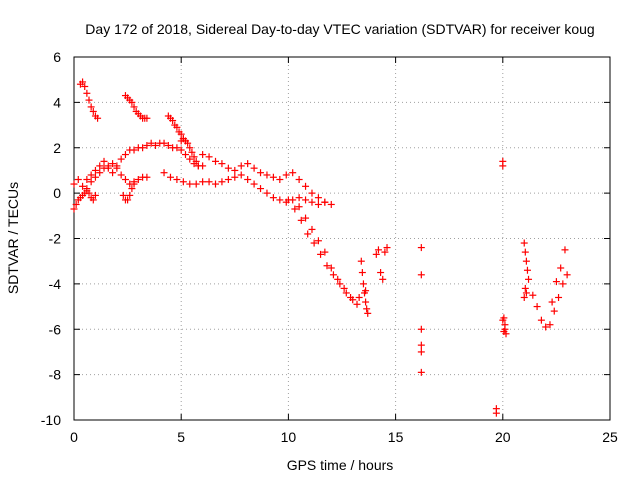  I want to click on y-tick-label: 6, so click(57, 57).